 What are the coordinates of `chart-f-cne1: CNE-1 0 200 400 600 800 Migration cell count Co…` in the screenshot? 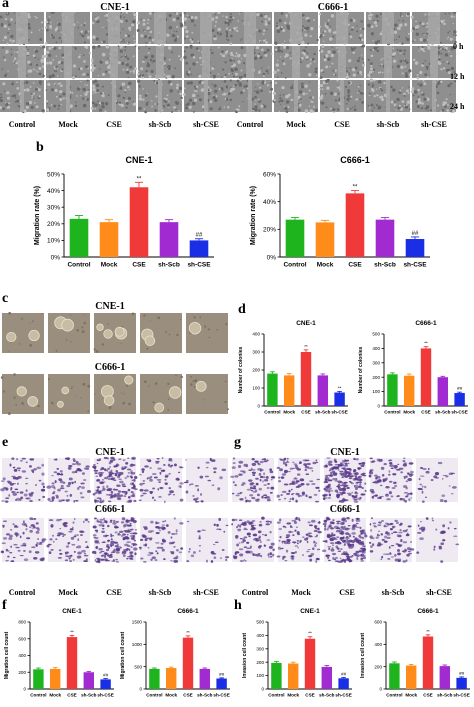 It's located at (59, 652).